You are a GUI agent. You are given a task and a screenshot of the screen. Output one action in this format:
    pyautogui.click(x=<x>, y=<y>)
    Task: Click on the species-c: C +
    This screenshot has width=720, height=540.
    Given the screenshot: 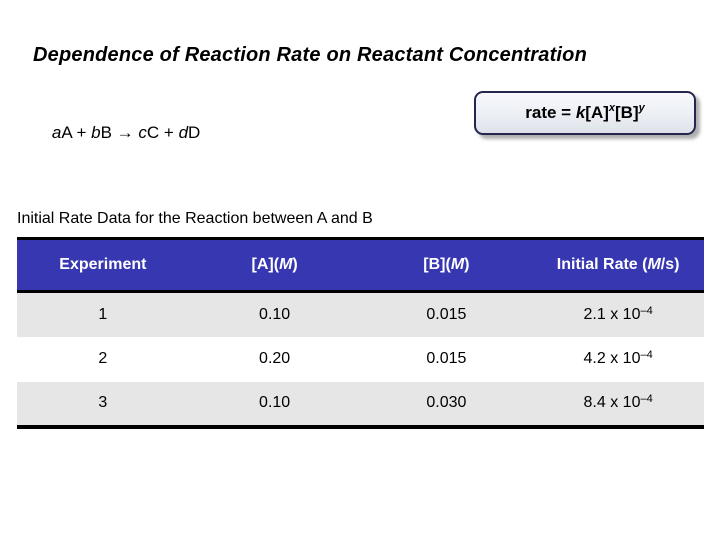 What is the action you would take?
    pyautogui.click(x=162, y=132)
    